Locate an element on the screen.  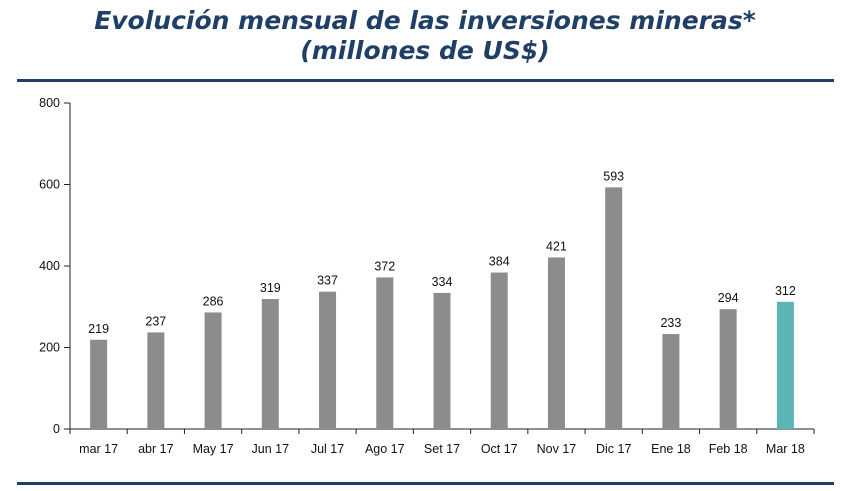
data-label: 334 is located at coordinates (442, 282).